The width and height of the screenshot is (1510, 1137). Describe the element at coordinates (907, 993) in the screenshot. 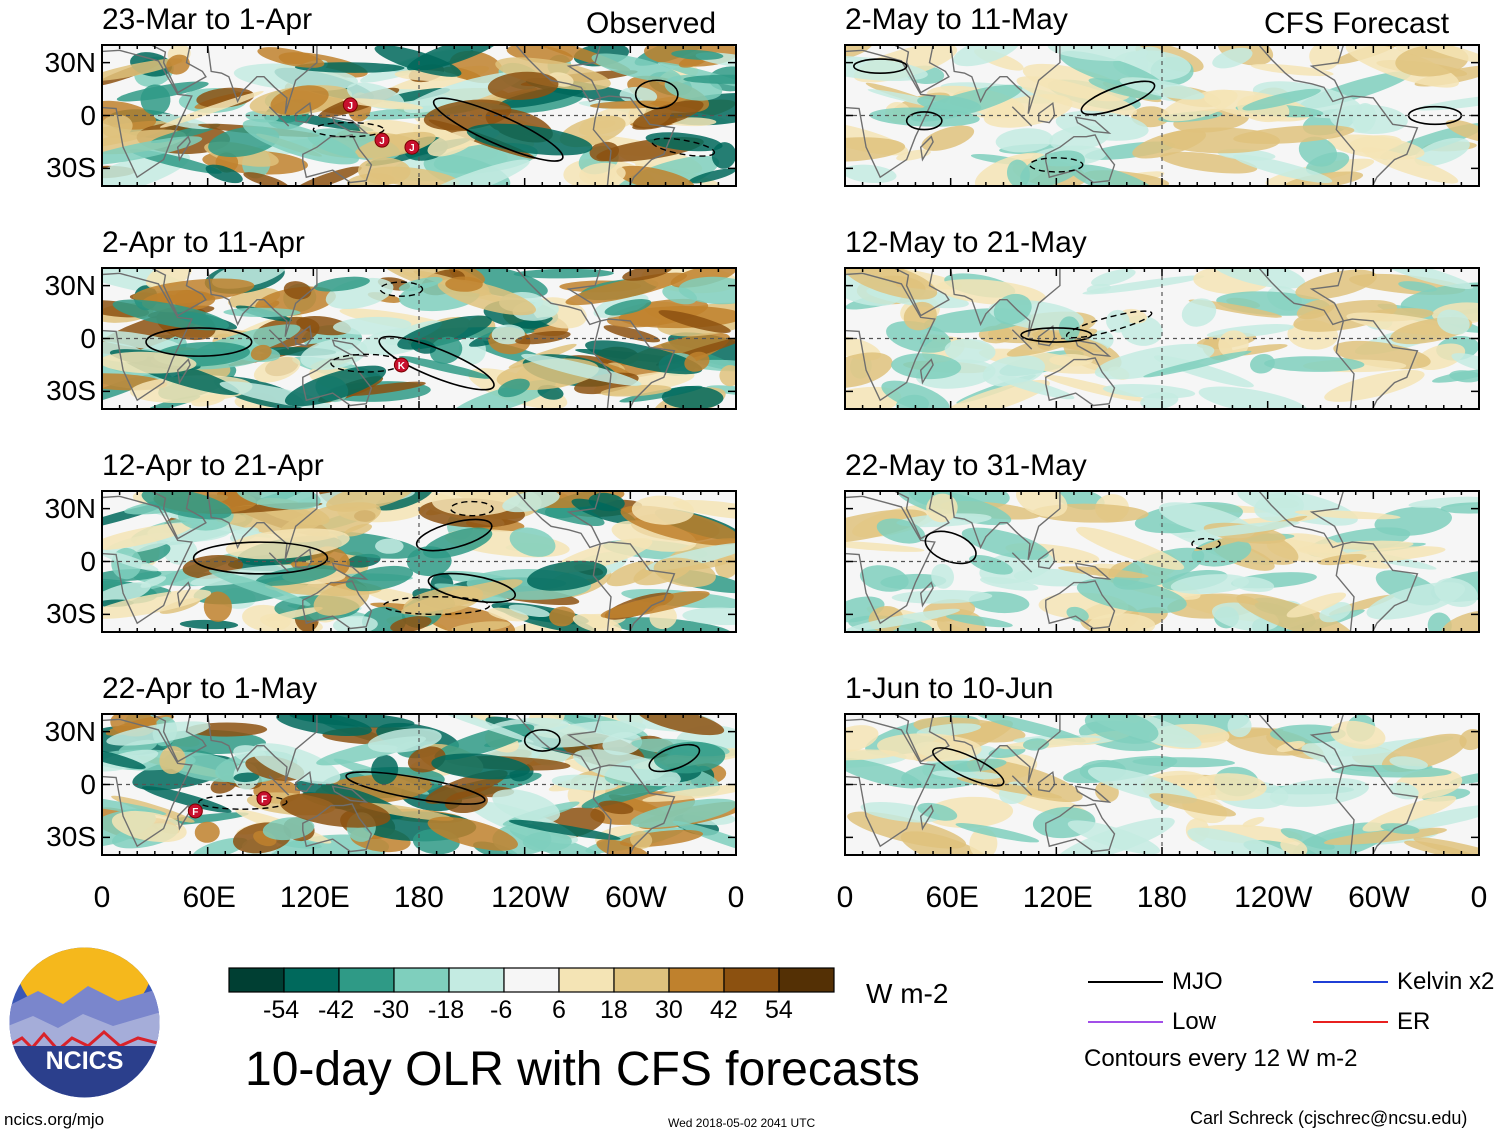

I see `colorbar-units: W m-2` at that location.